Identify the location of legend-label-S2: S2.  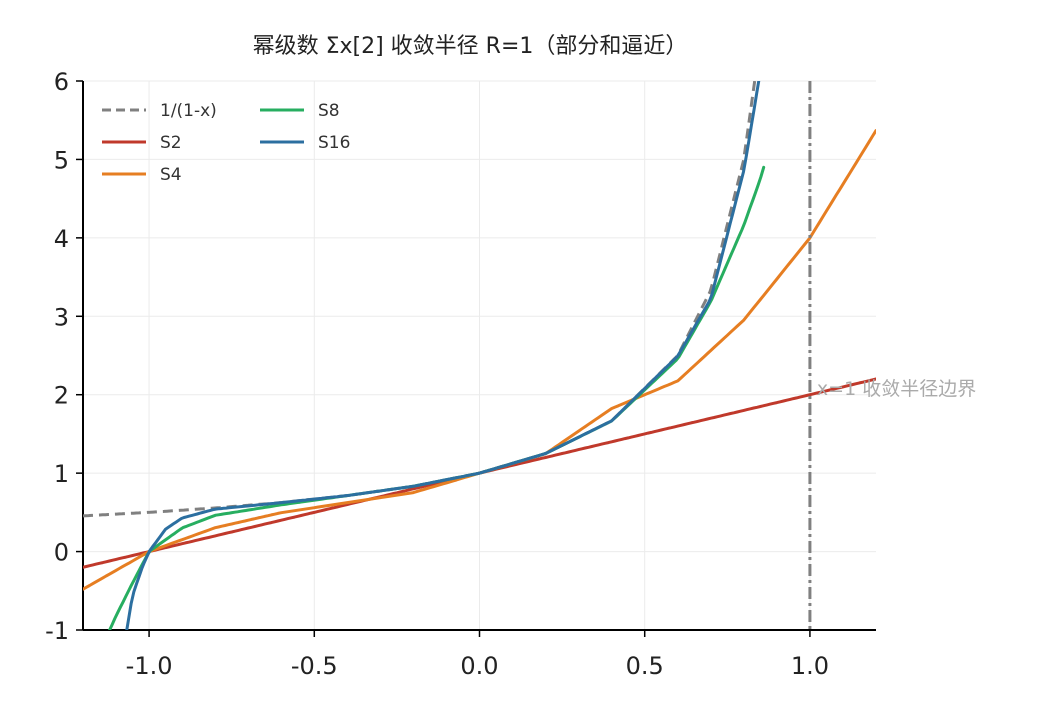
(171, 143).